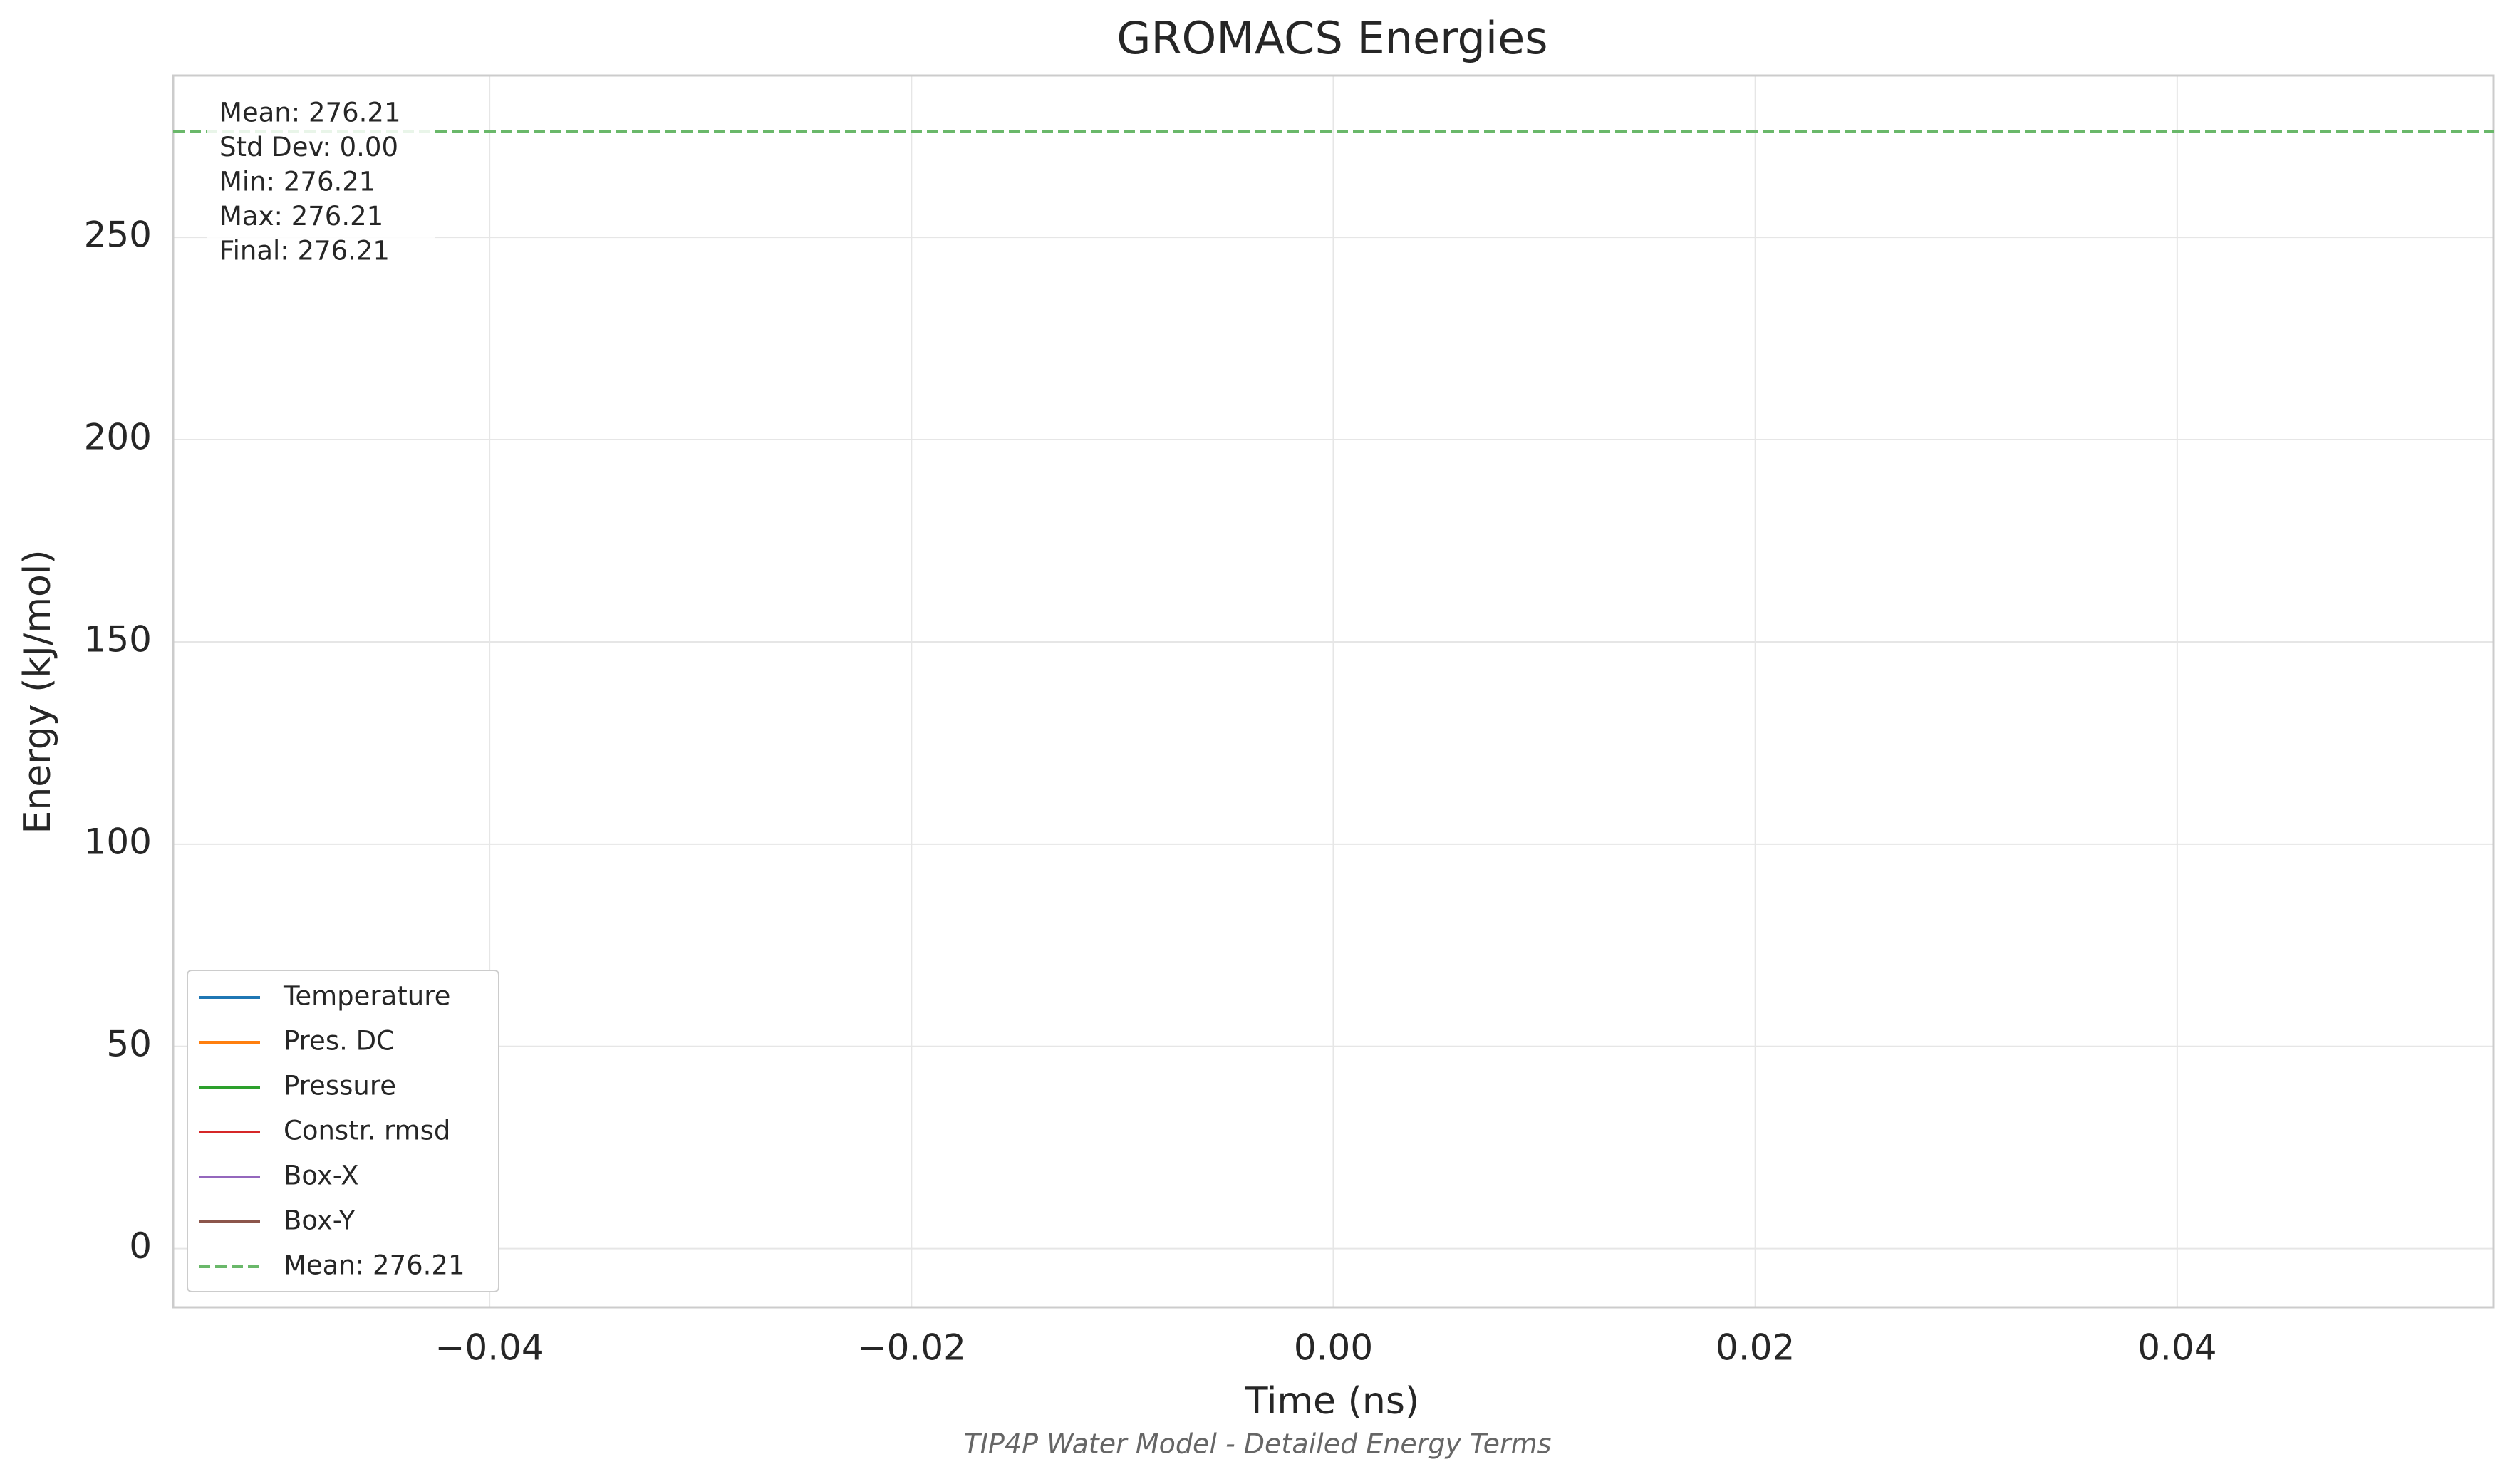 This screenshot has width=2515, height=1484. Describe the element at coordinates (1755, 1348) in the screenshot. I see `x-tick-label: 0.02` at that location.